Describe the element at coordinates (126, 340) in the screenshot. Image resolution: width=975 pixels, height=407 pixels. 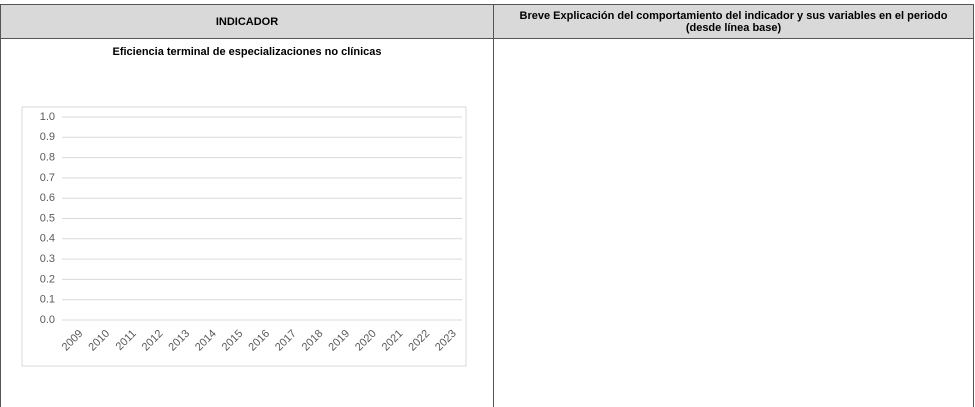
I see `x-tick-label: 2011` at that location.